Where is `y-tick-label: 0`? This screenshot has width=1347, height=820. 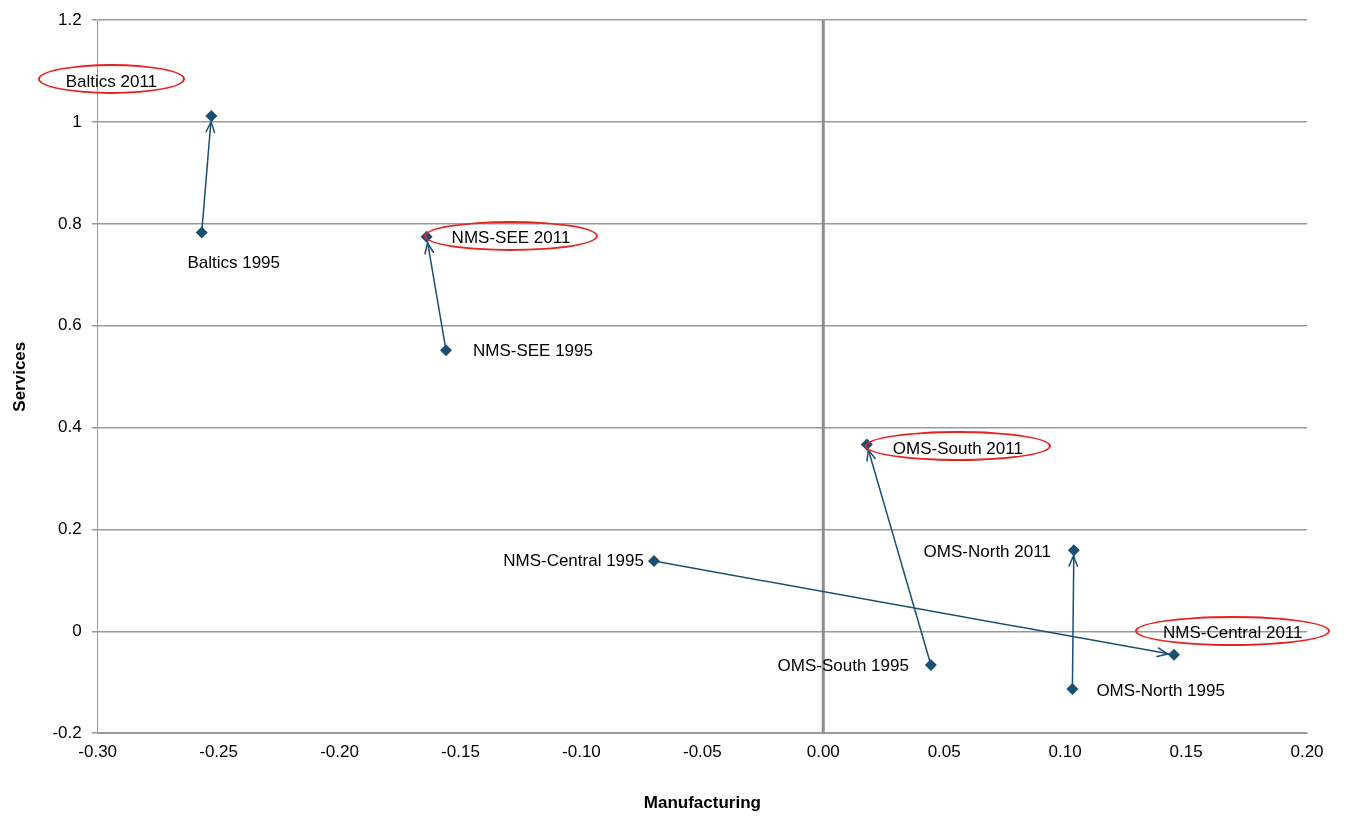
y-tick-label: 0 is located at coordinates (77, 631).